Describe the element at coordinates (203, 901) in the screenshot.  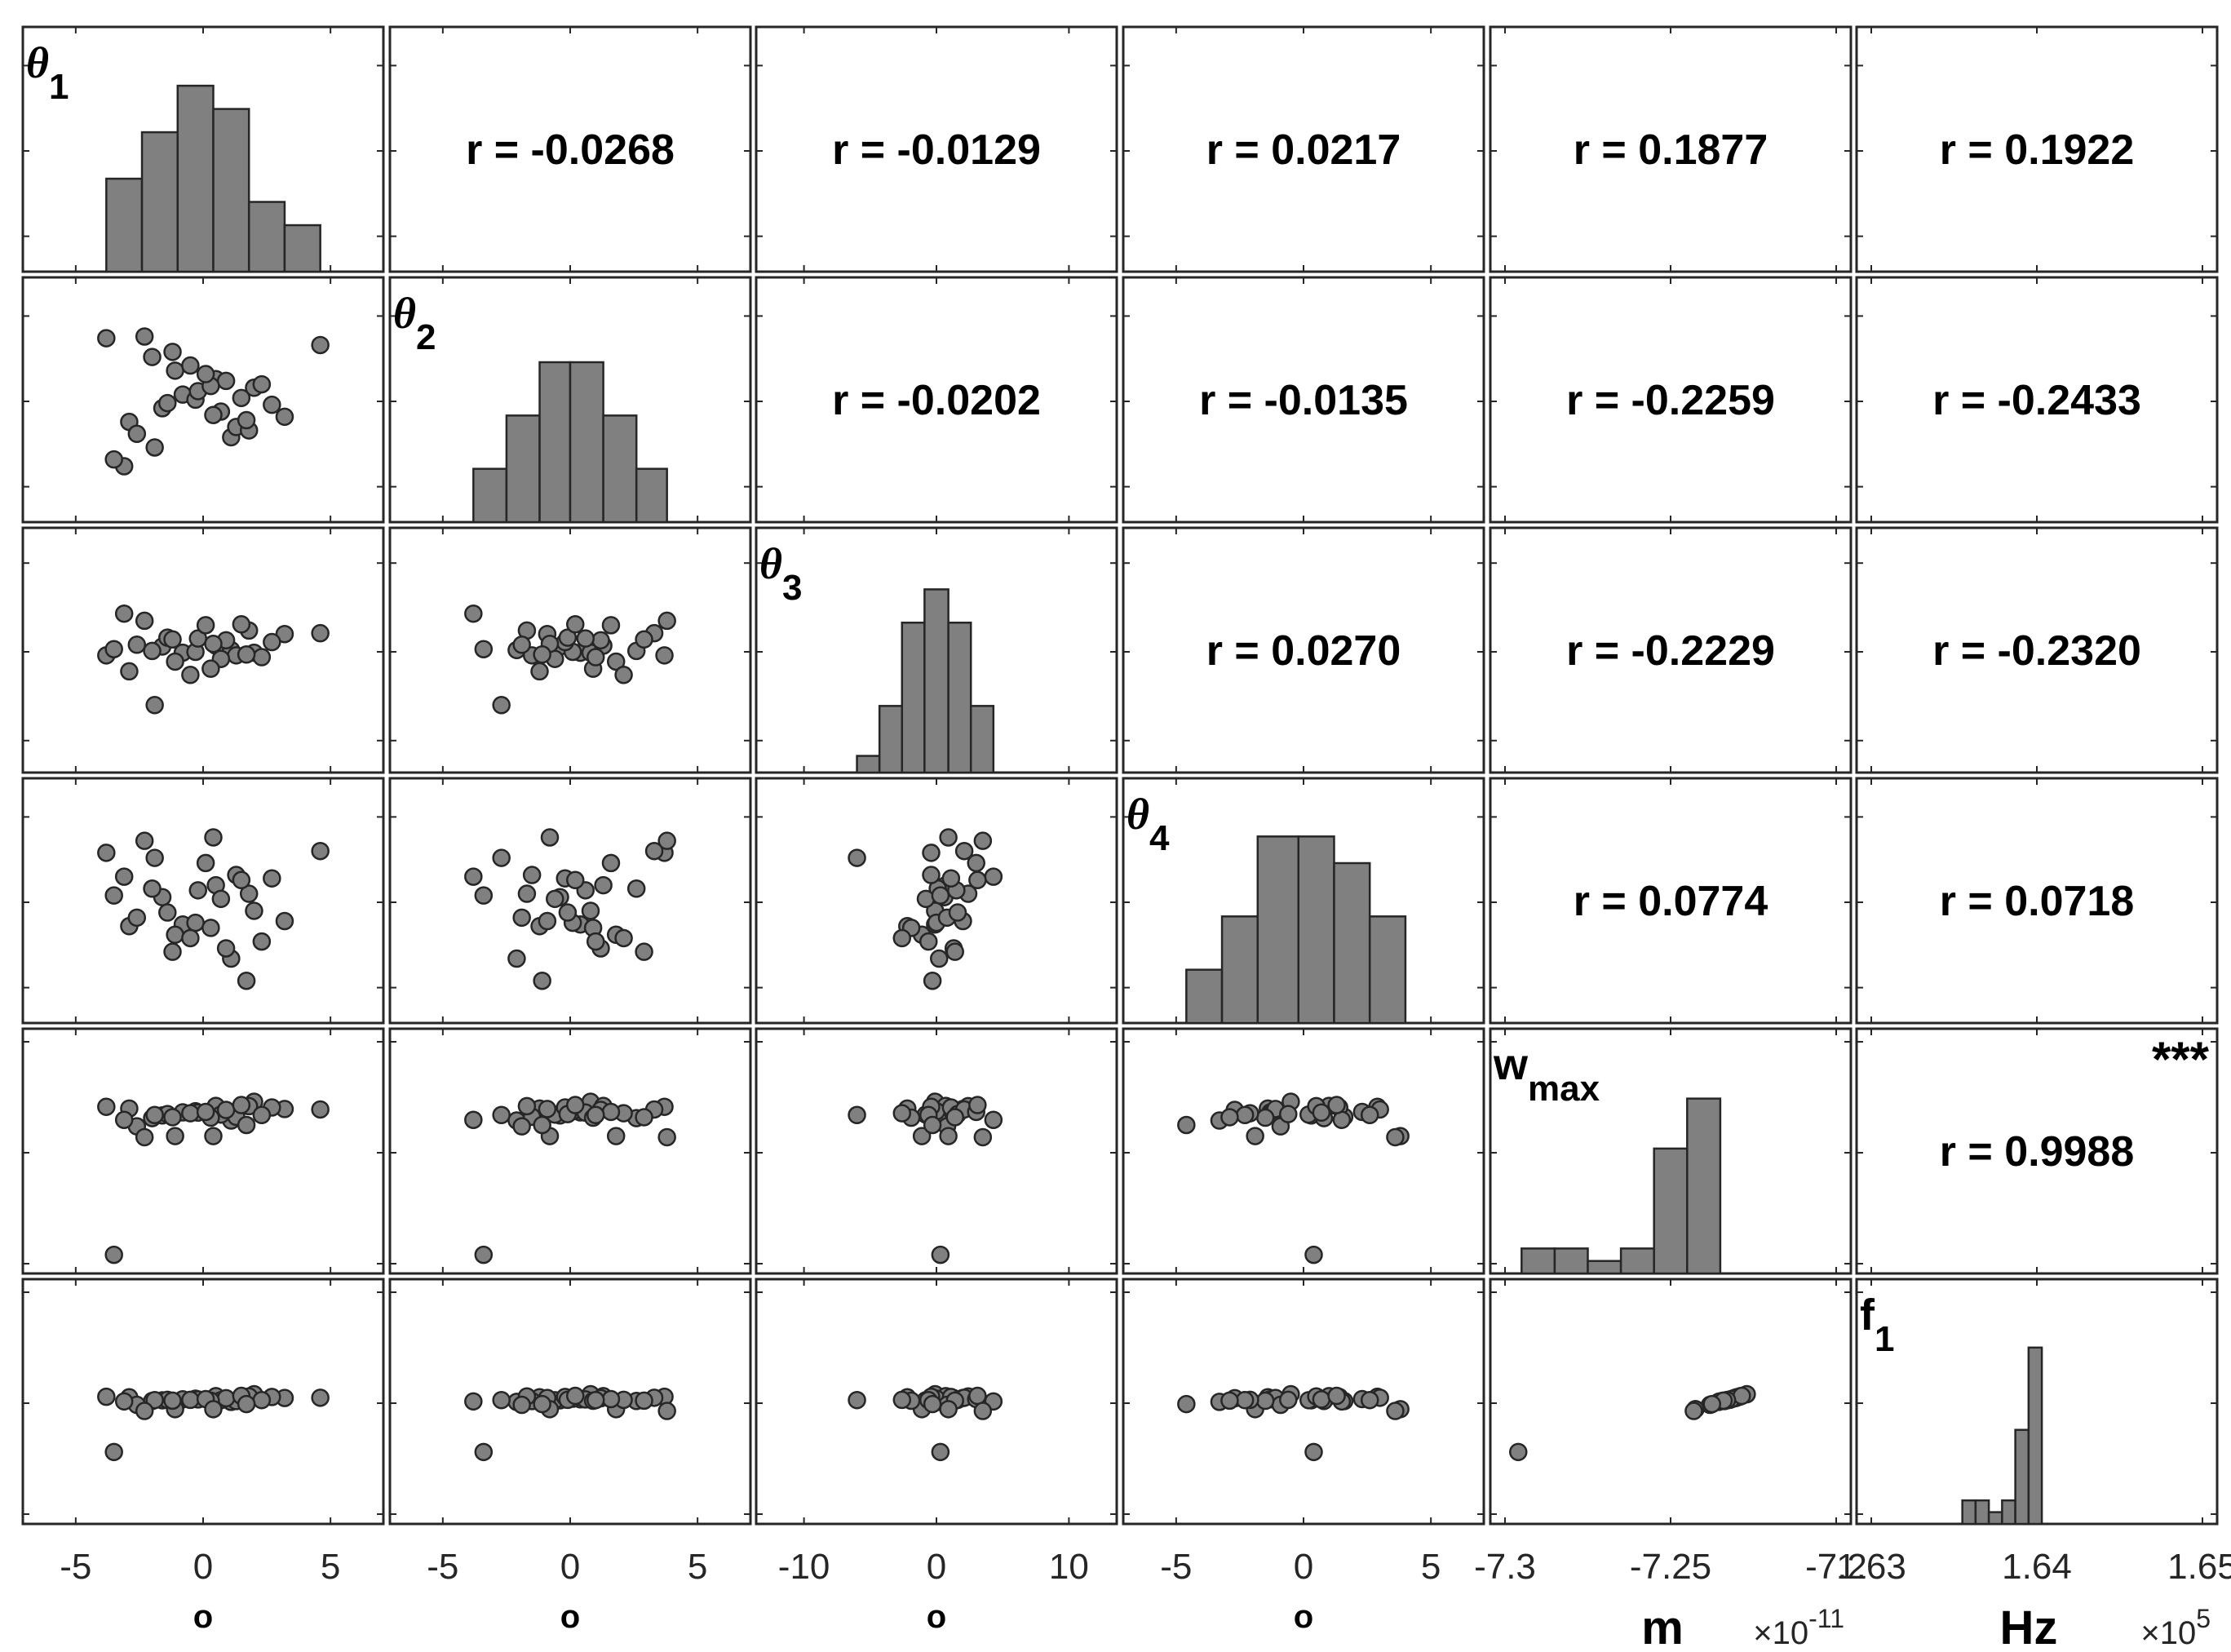
I see `cell-r4-c1` at that location.